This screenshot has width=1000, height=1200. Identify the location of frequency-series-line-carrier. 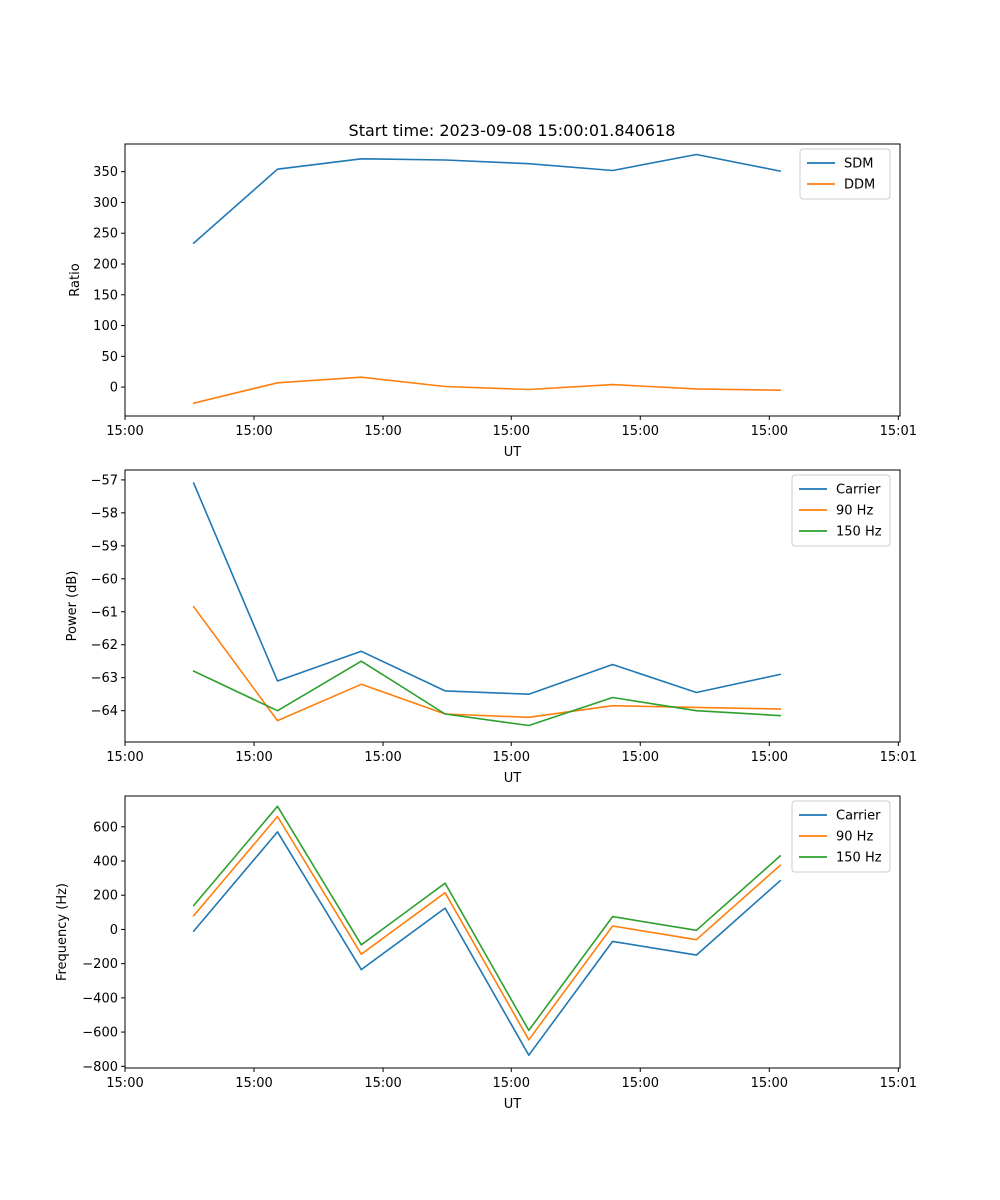
(487, 943).